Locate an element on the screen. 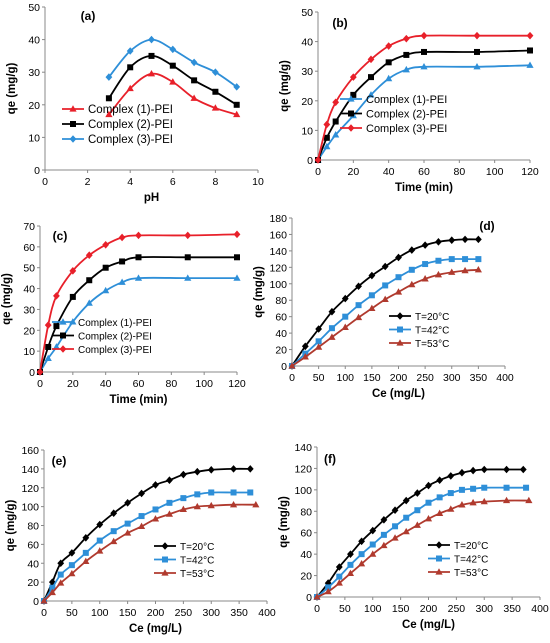 The height and width of the screenshot is (643, 550). legend: T=20°C T=42°C T=53°C is located at coordinates (184, 561).